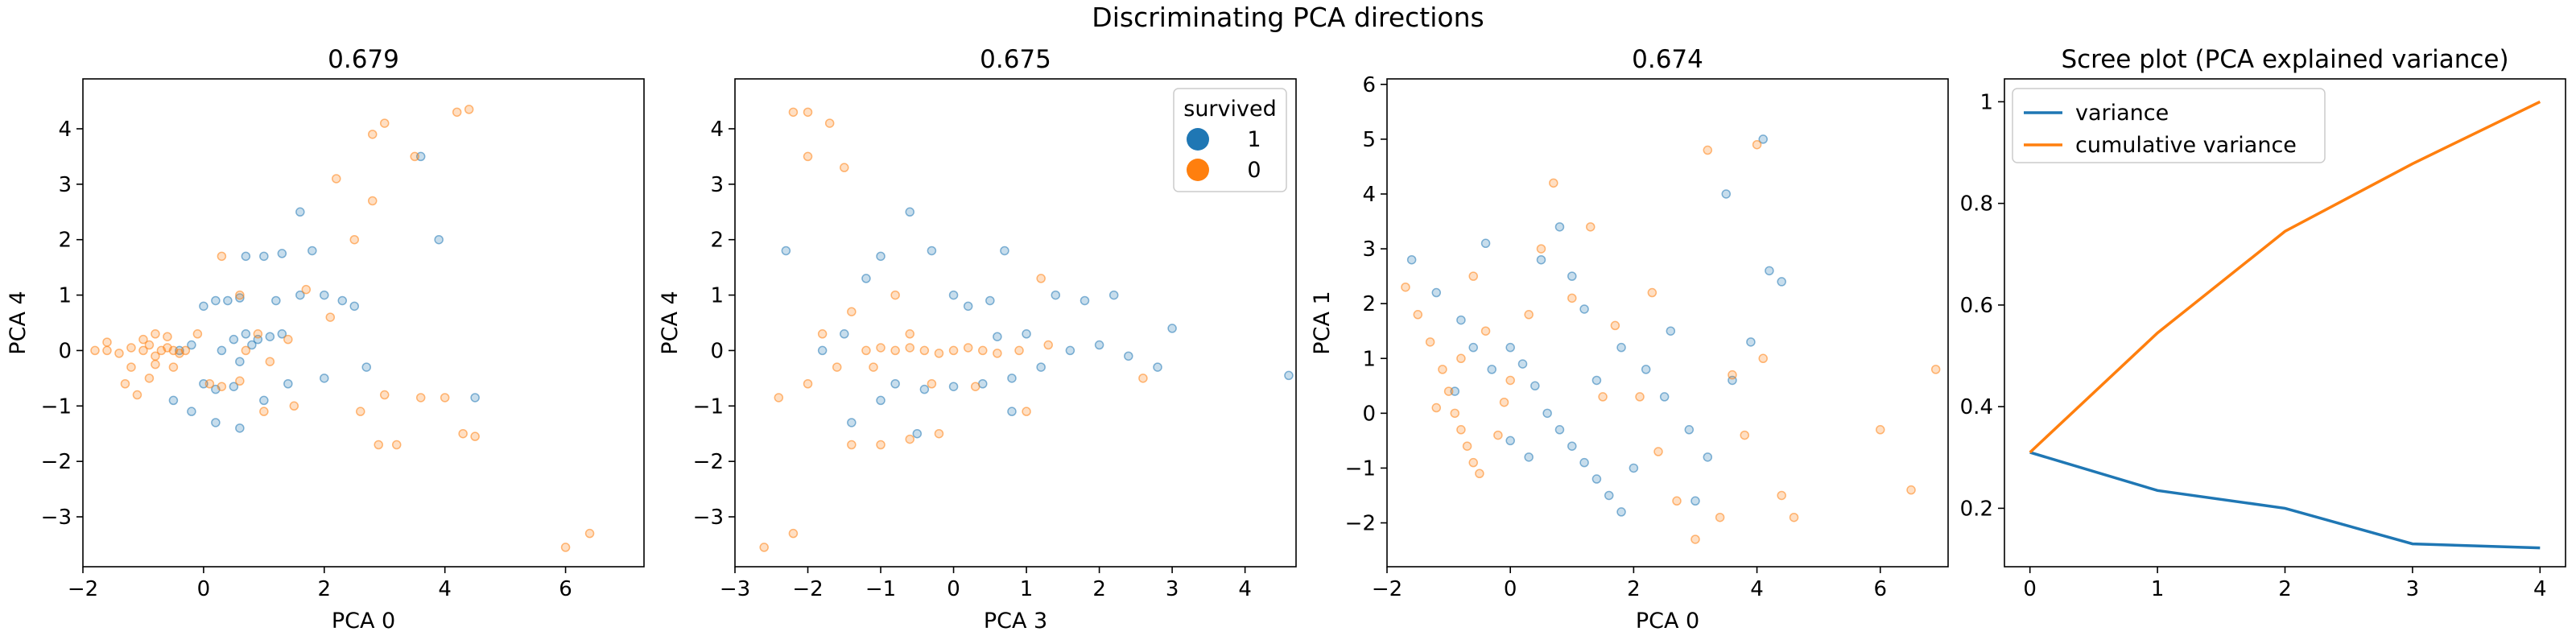 The height and width of the screenshot is (644, 2576). I want to click on y-tick-label: 2, so click(717, 241).